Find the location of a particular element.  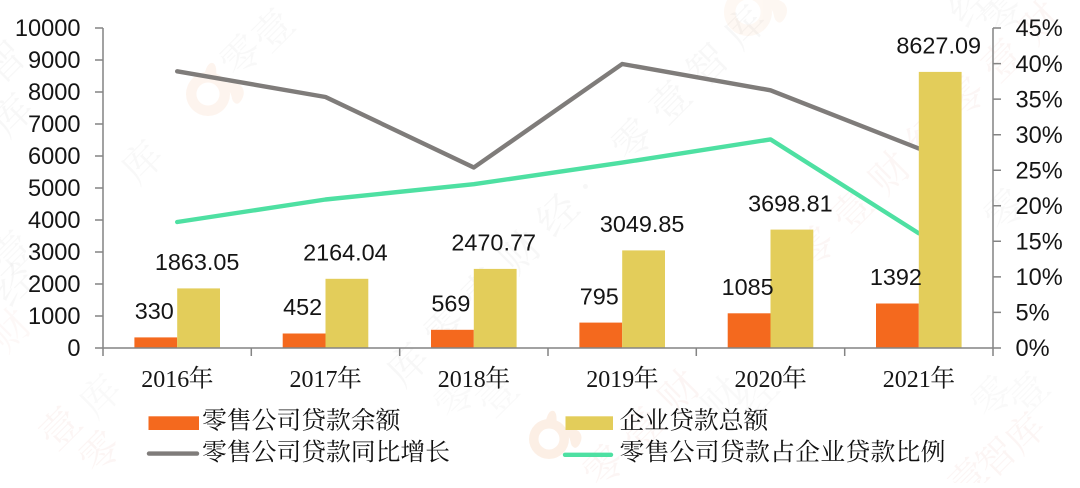

svg-text: 3000 is located at coordinates (54, 253).